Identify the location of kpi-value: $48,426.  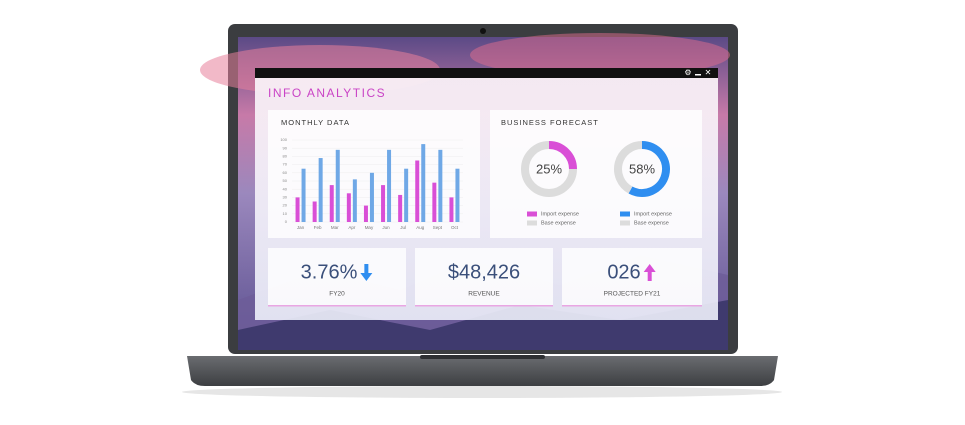
(484, 272).